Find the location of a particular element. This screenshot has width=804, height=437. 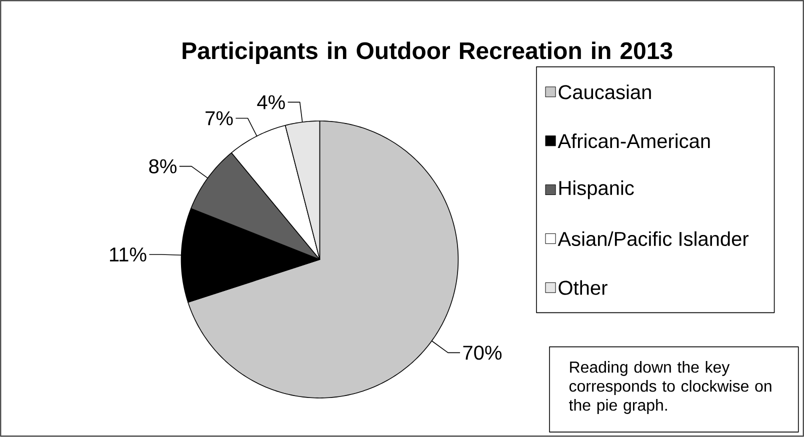

data-label: 70% is located at coordinates (482, 353).